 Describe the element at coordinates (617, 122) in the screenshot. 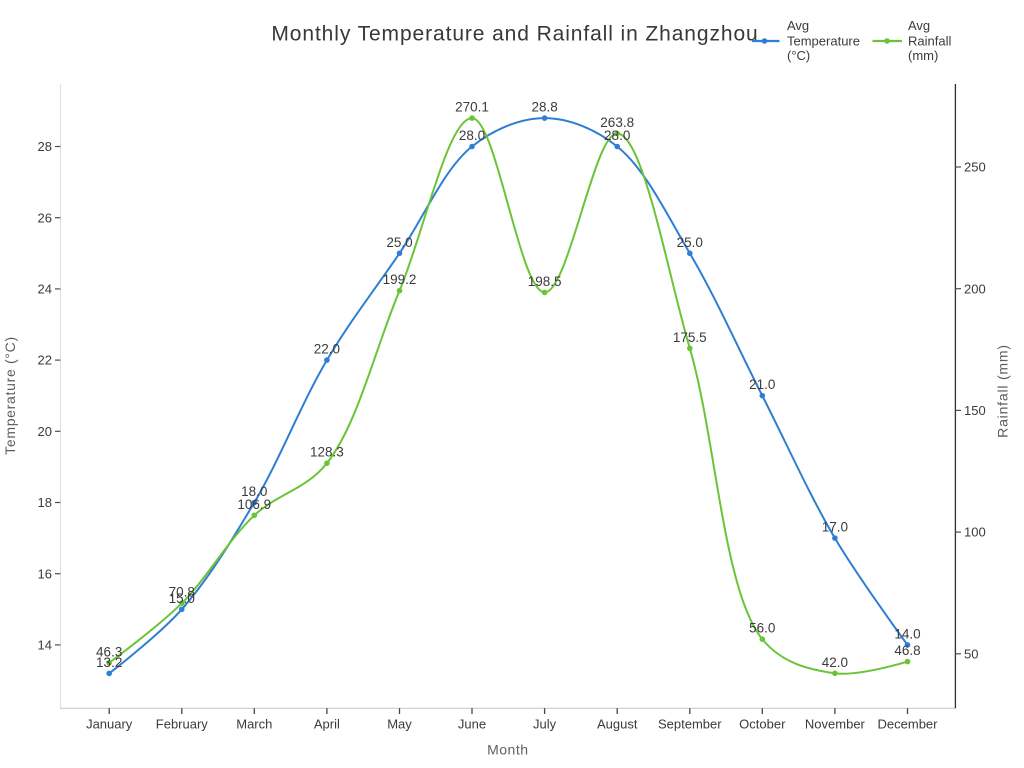

I see `svg-text: 263.8` at that location.